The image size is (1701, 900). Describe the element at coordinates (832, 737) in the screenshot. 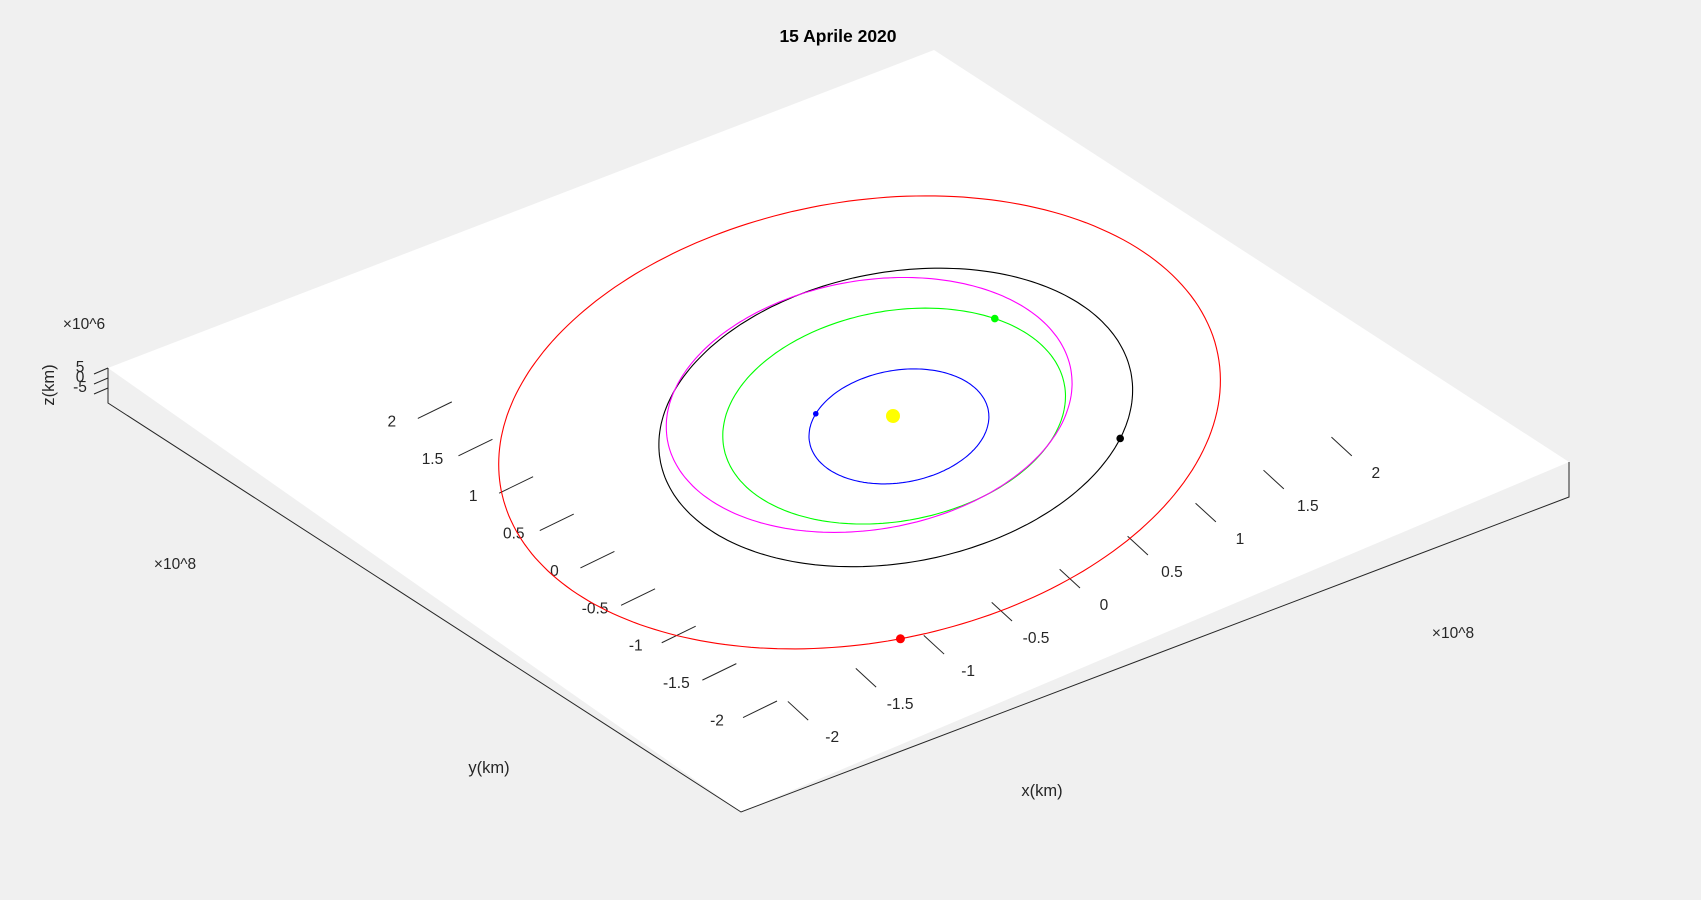

I see `x-tick-label: -2` at that location.